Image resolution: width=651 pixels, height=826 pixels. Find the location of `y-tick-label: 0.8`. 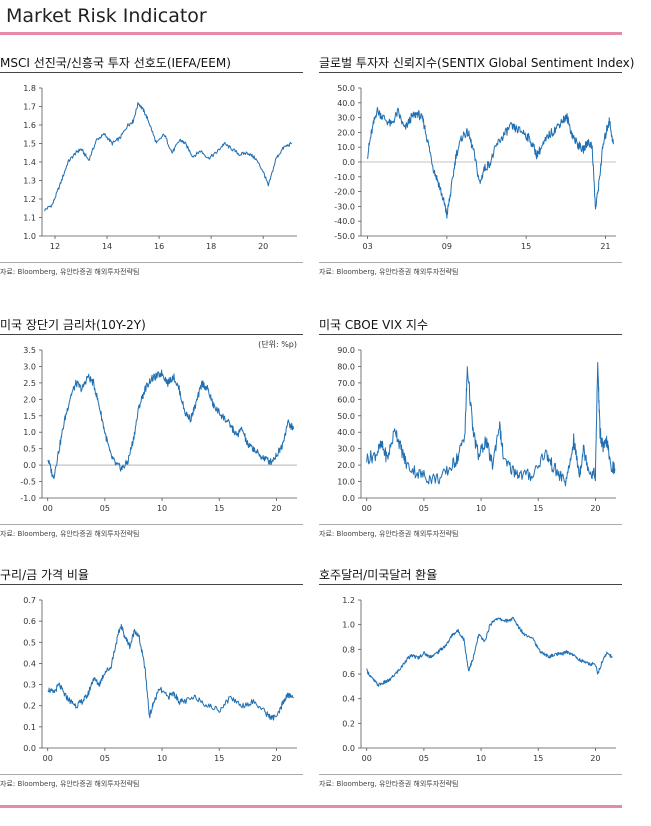

y-tick-label: 0.8 is located at coordinates (348, 649).